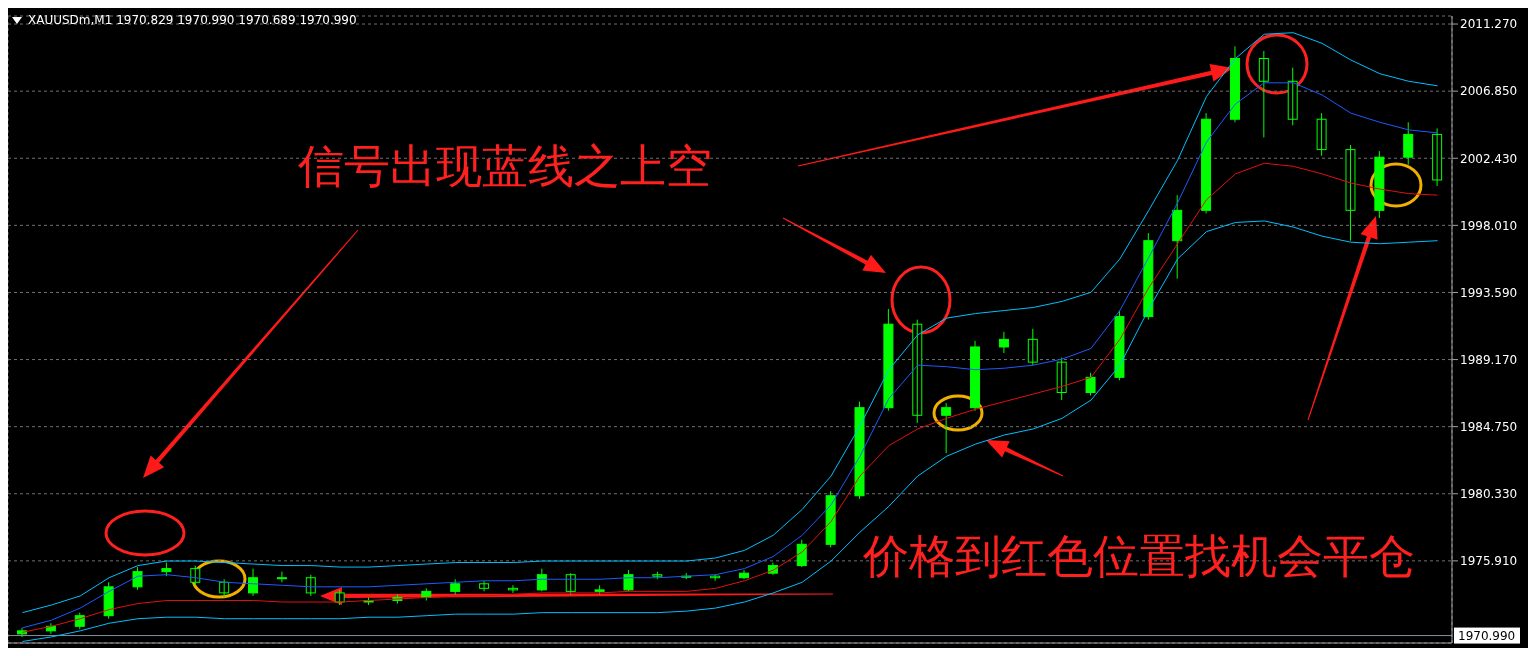  I want to click on y-tick-label: 2011.270, so click(1489, 24).